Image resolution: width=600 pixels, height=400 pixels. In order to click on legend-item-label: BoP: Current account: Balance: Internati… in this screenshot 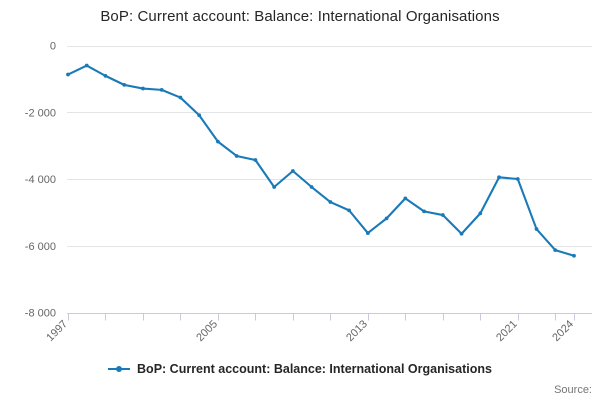, I will do `click(314, 369)`.